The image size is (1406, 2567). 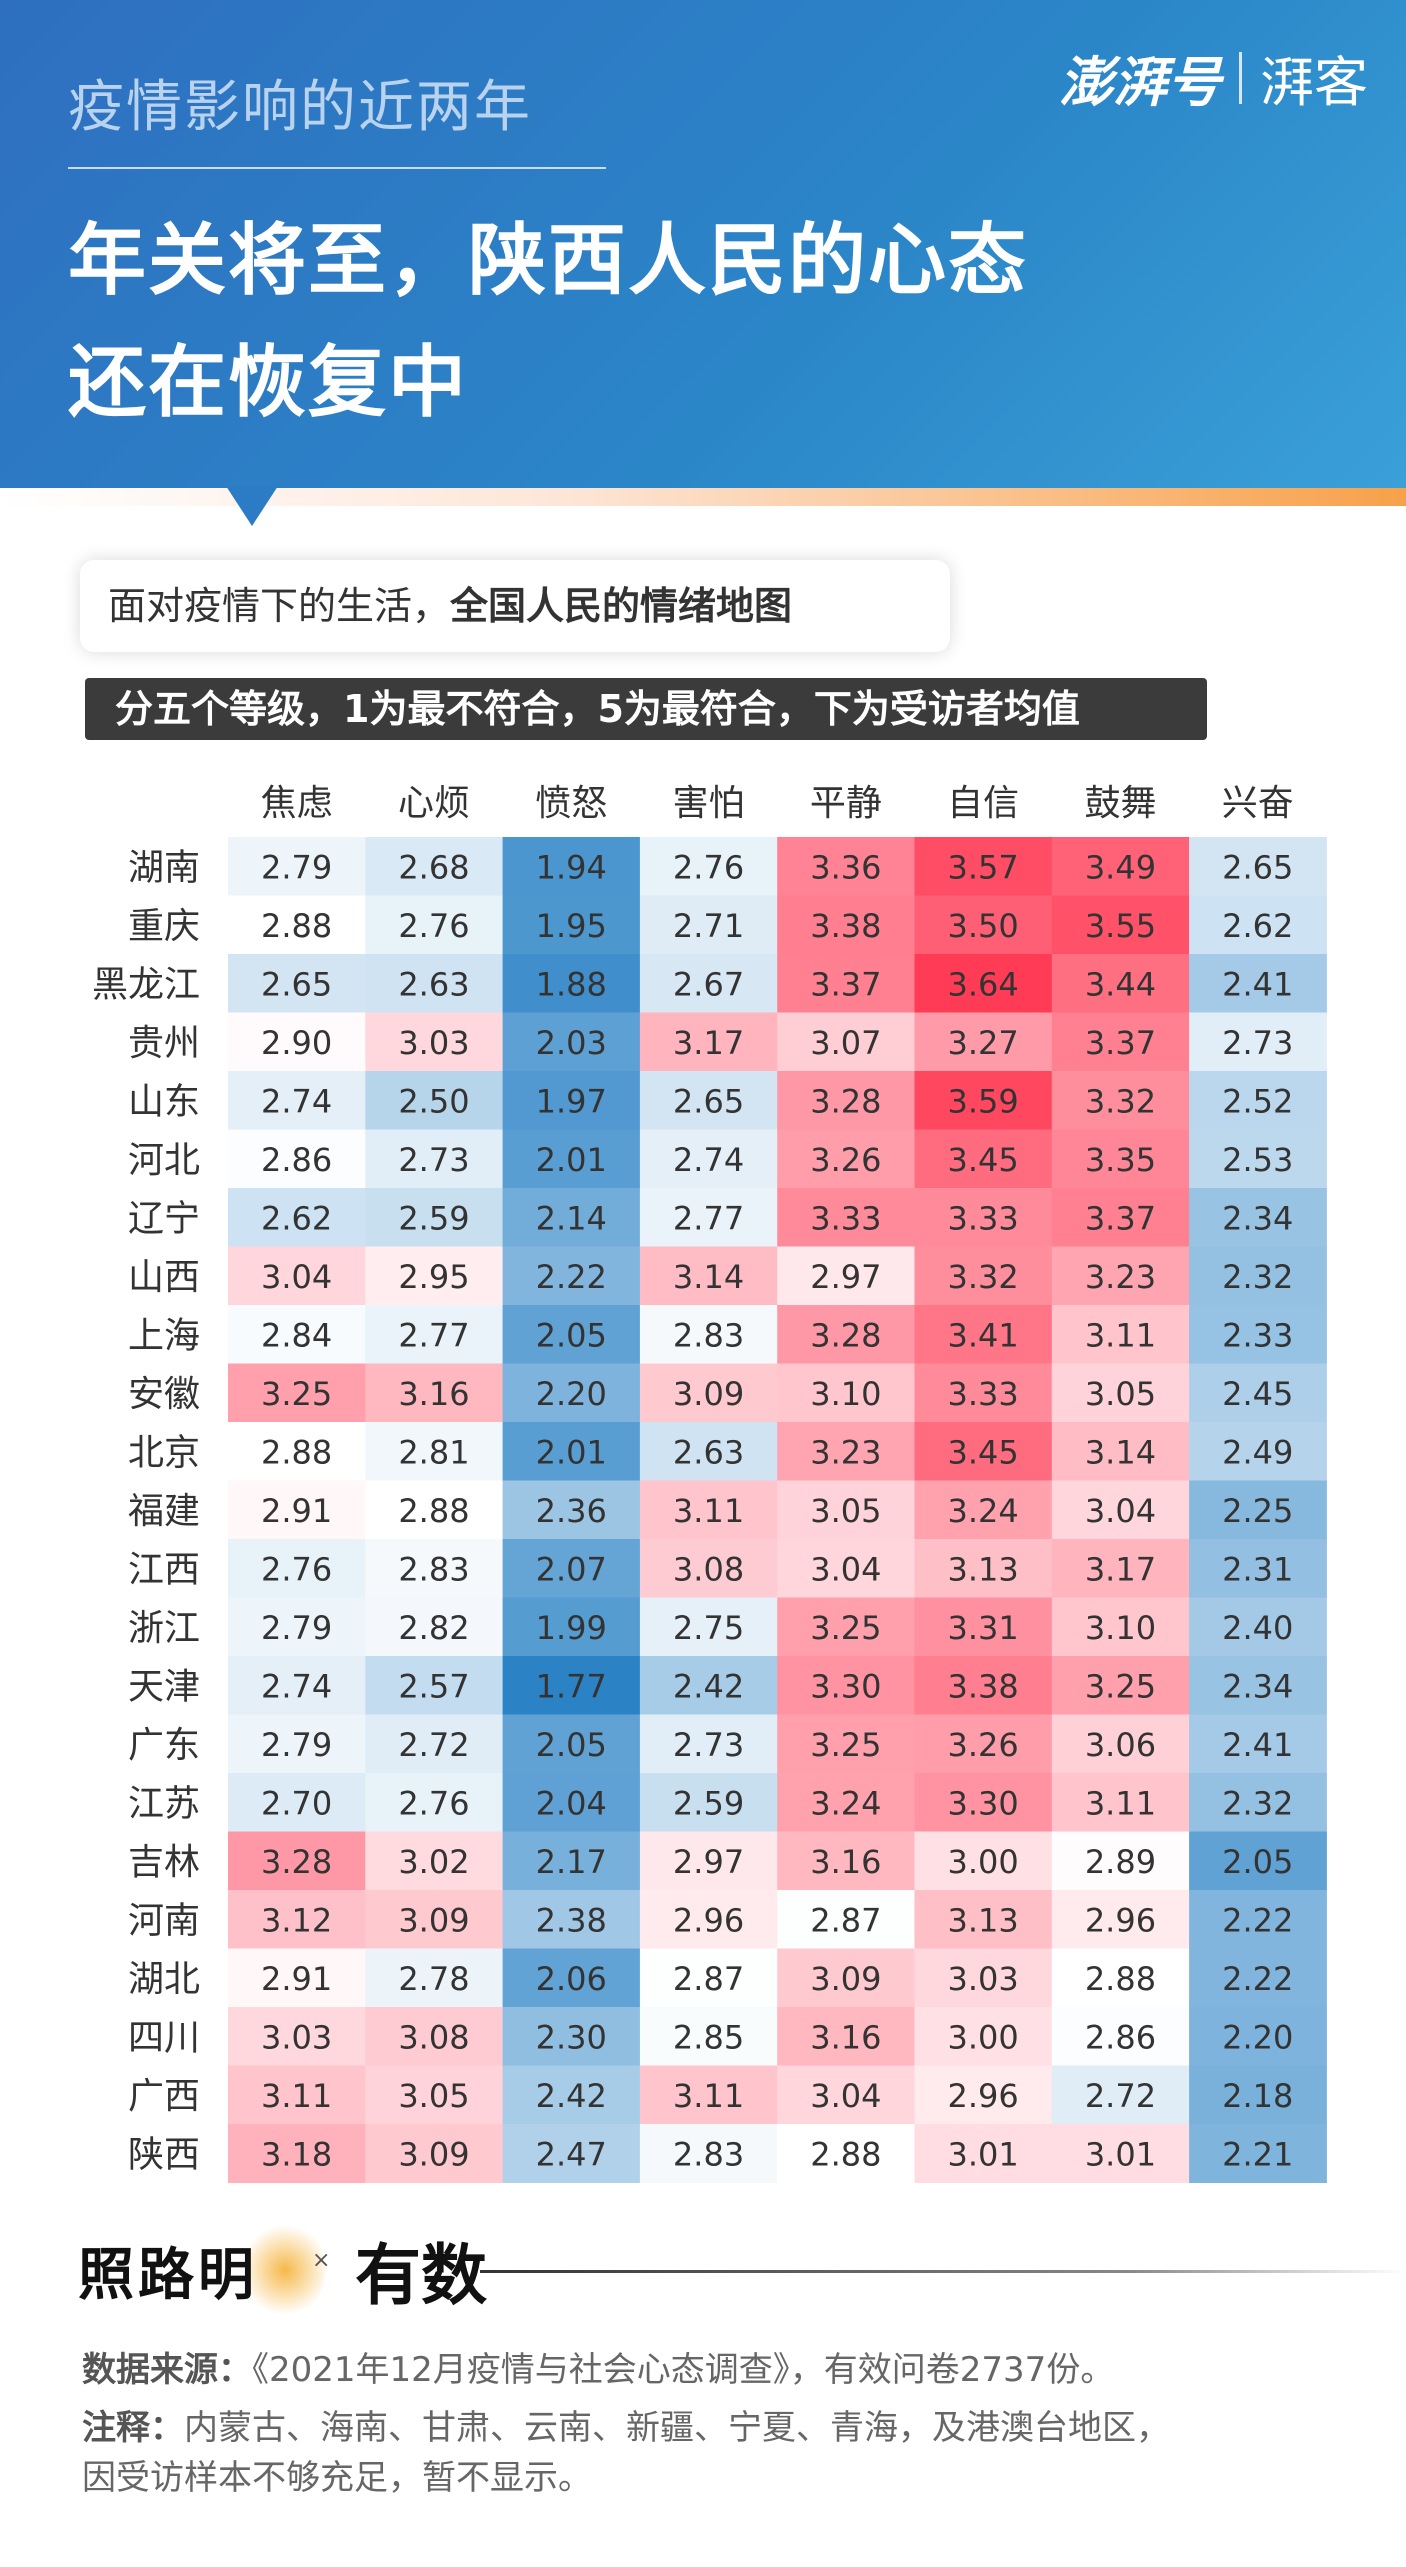 What do you see at coordinates (1257, 1335) in the screenshot?
I see `cell-value: 2.33` at bounding box center [1257, 1335].